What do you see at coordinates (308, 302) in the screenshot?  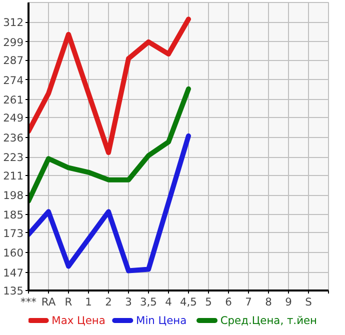 I see `x-tick-label: S` at bounding box center [308, 302].